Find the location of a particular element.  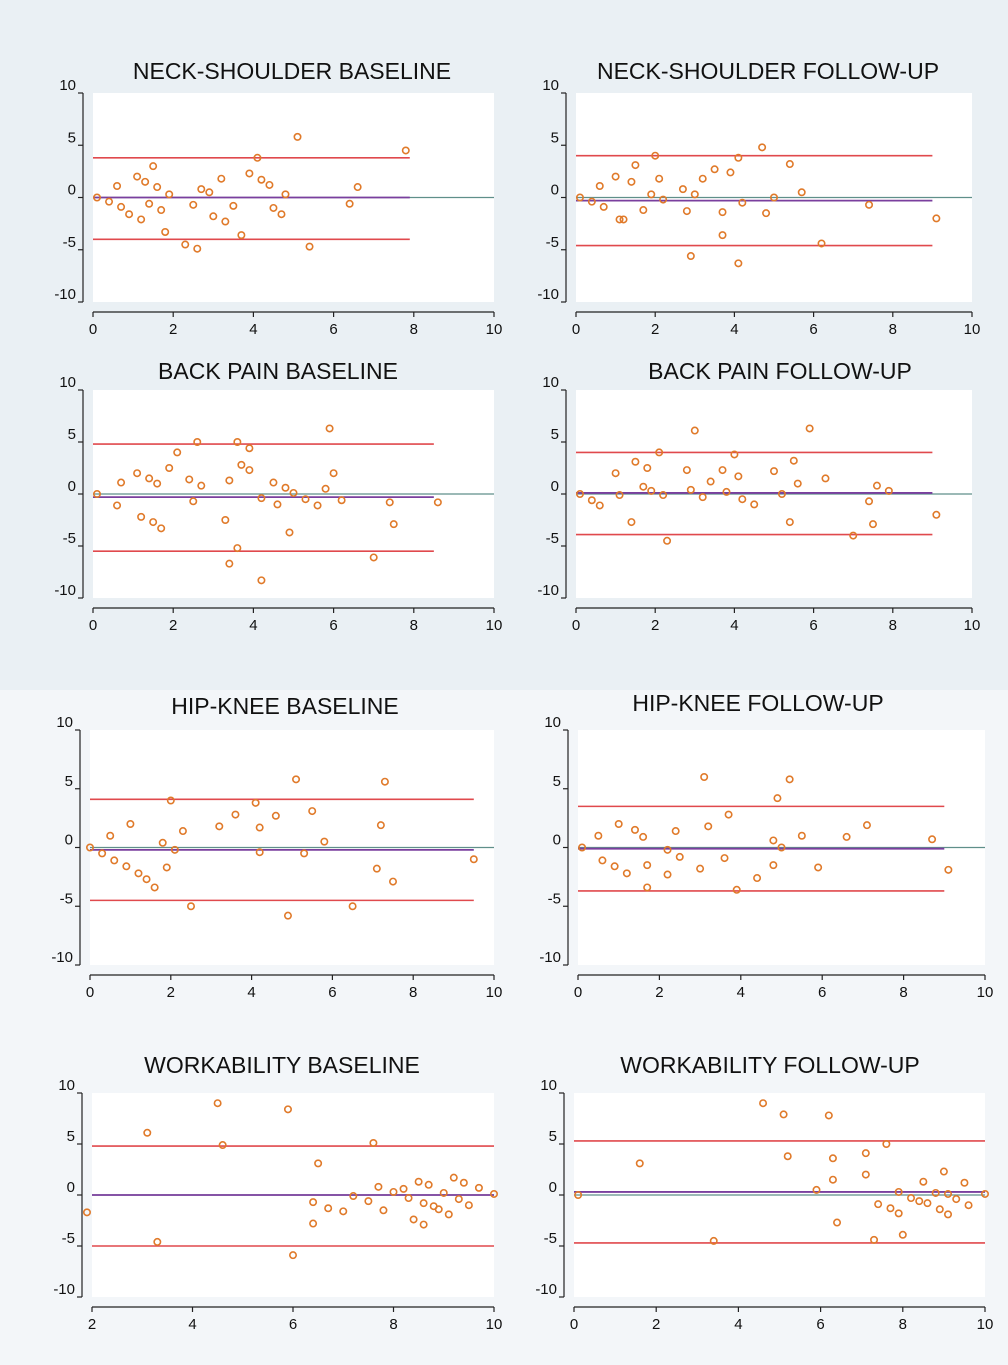

chart-title: WORKABILITY FOLLOW-UP is located at coordinates (770, 1065).